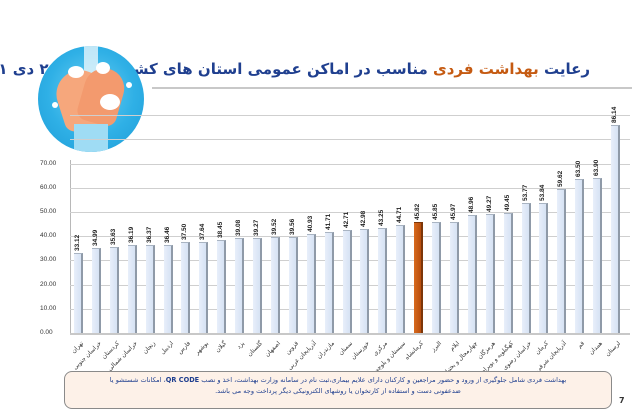  Describe the element at coordinates (91, 99) in the screenshot. I see `handwashing-icon` at that location.